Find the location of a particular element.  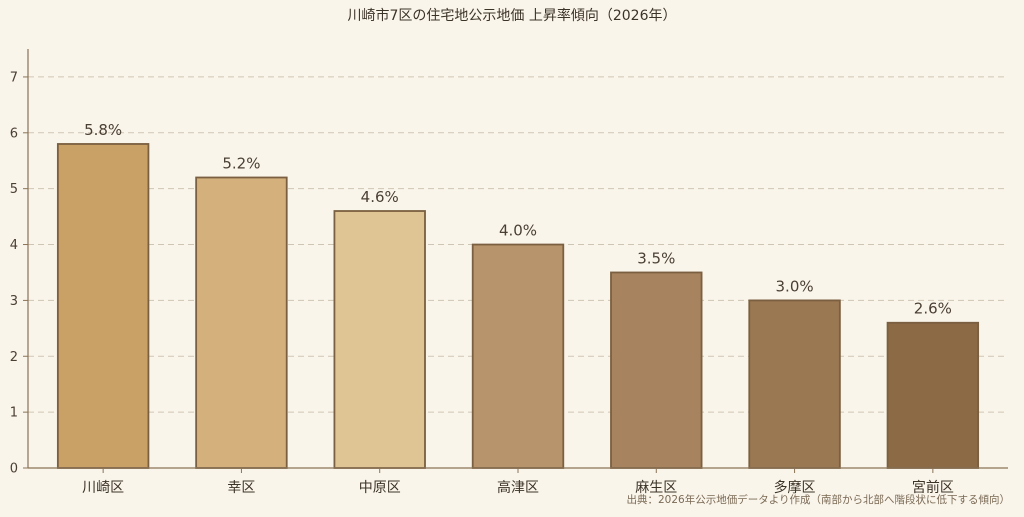

data-label: 5.2% is located at coordinates (241, 163).